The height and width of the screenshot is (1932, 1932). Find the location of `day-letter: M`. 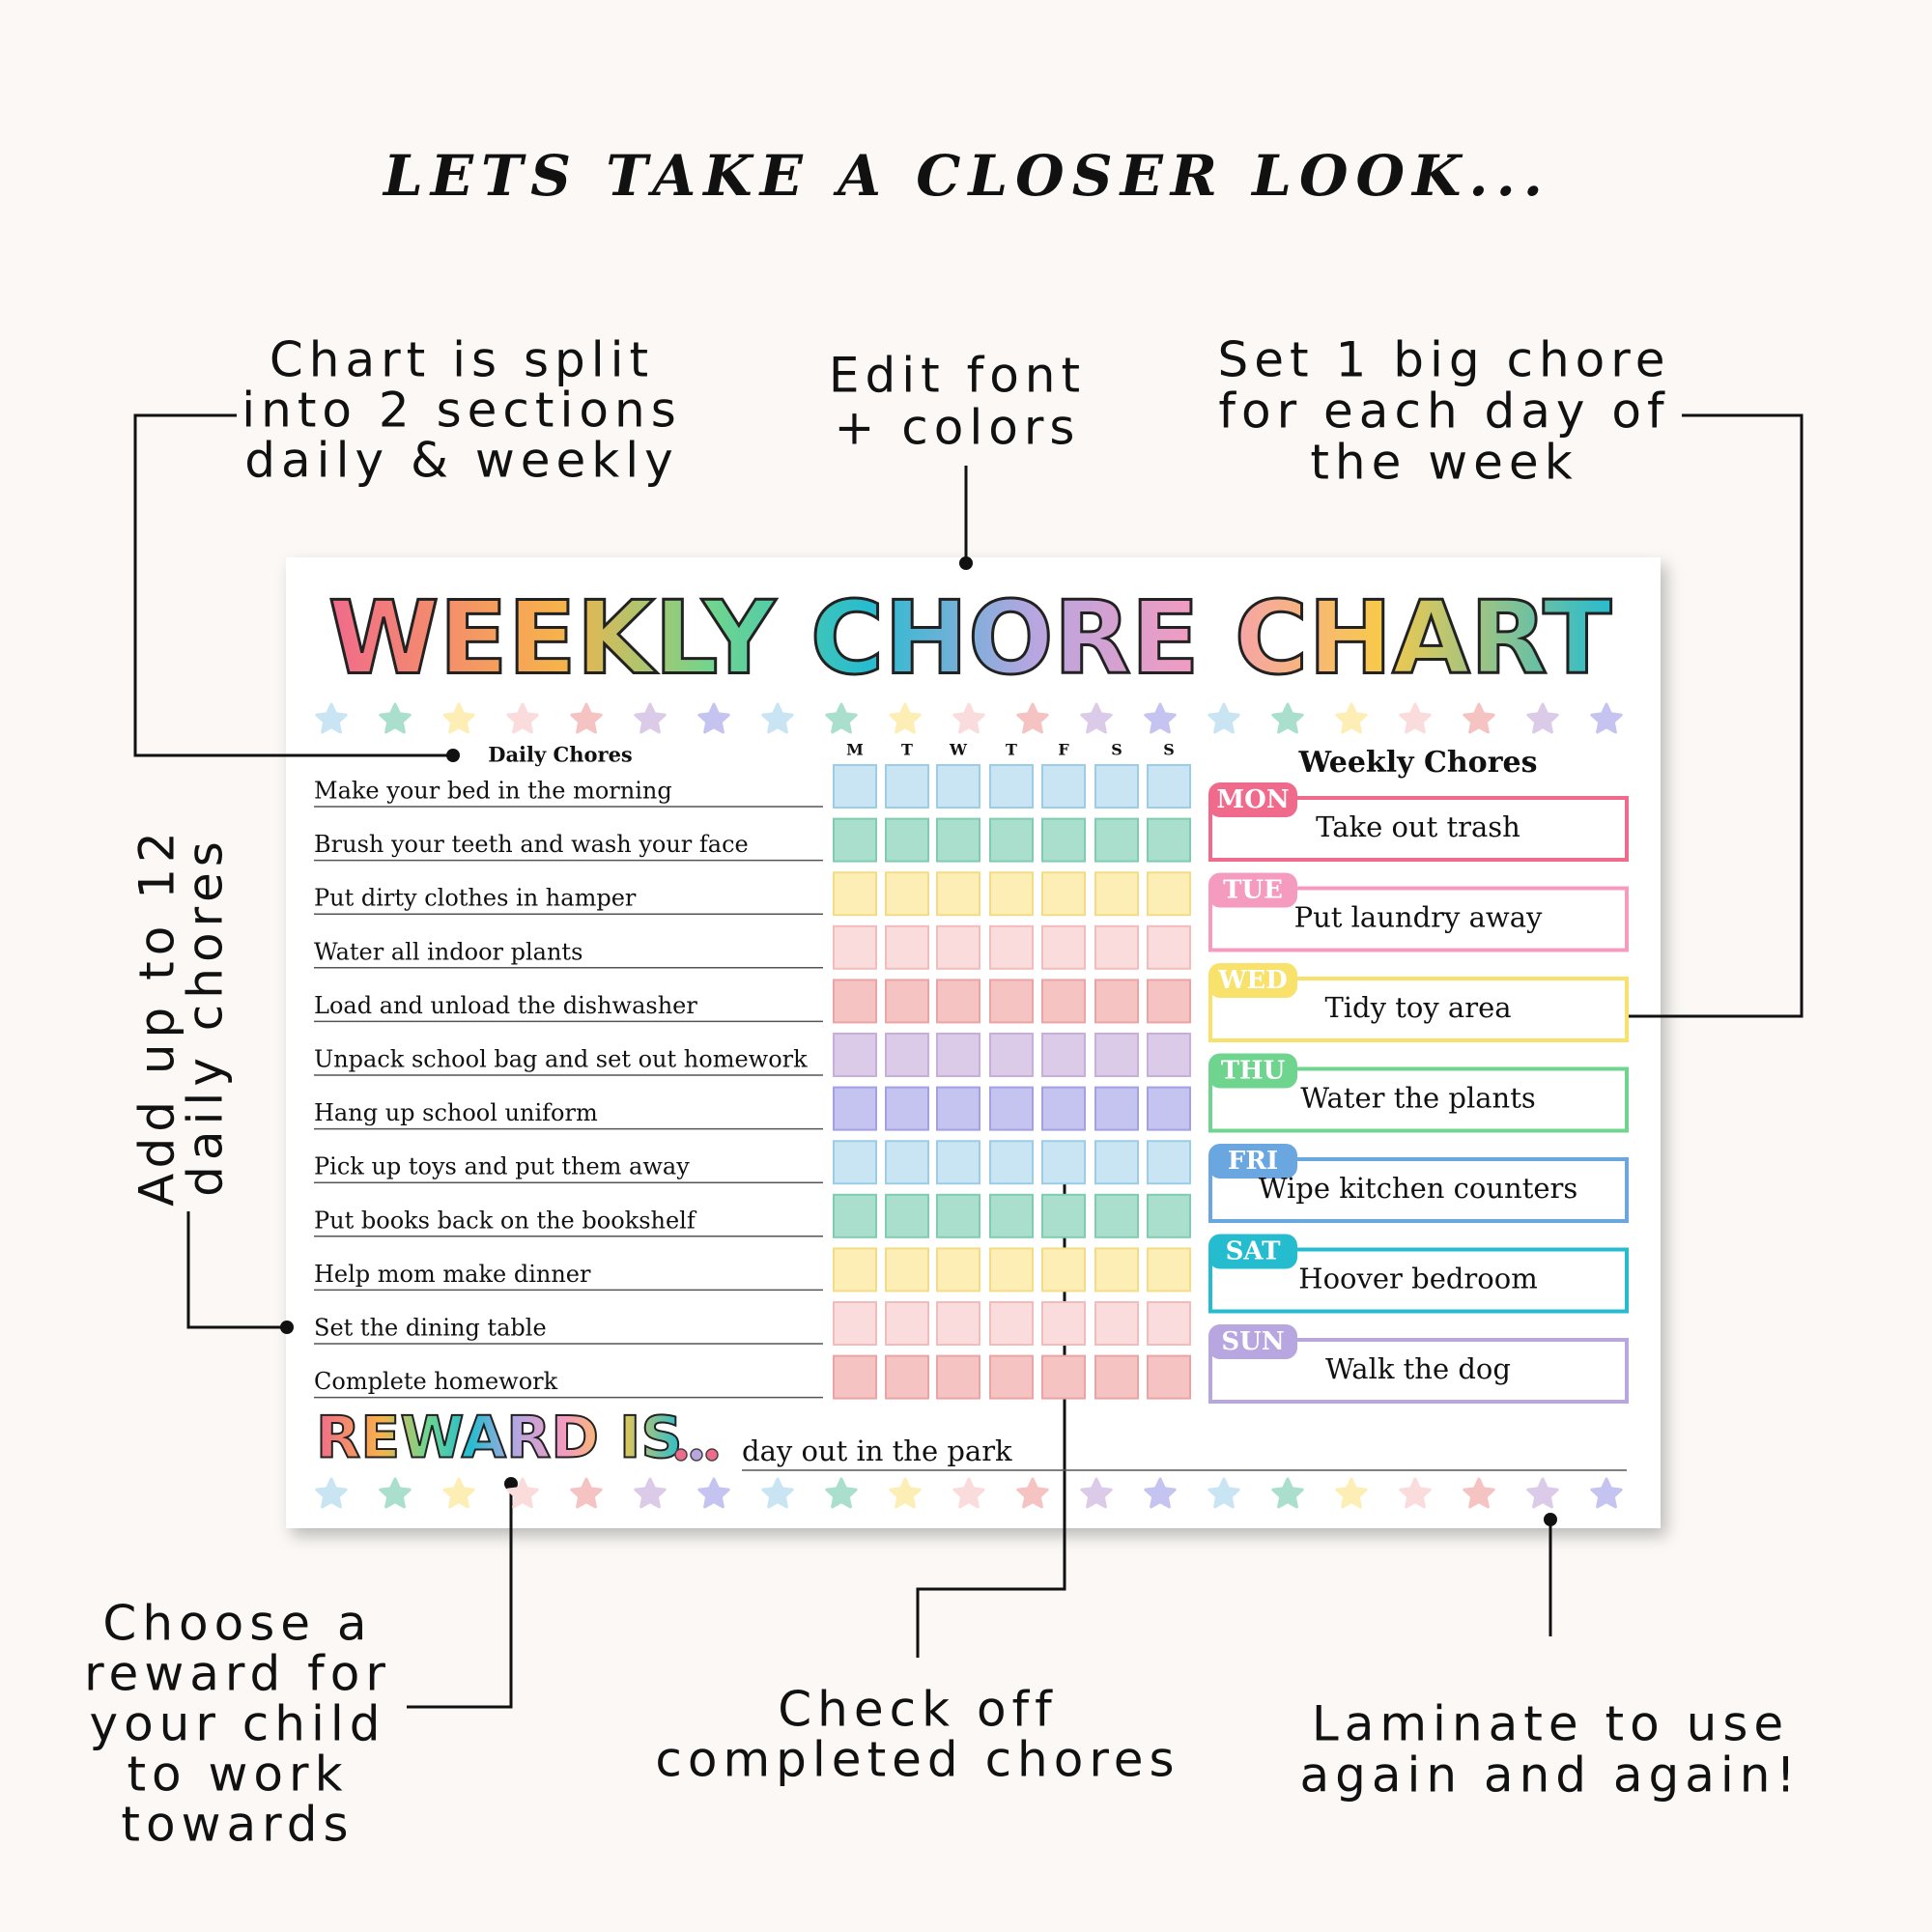

day-letter: M is located at coordinates (855, 750).